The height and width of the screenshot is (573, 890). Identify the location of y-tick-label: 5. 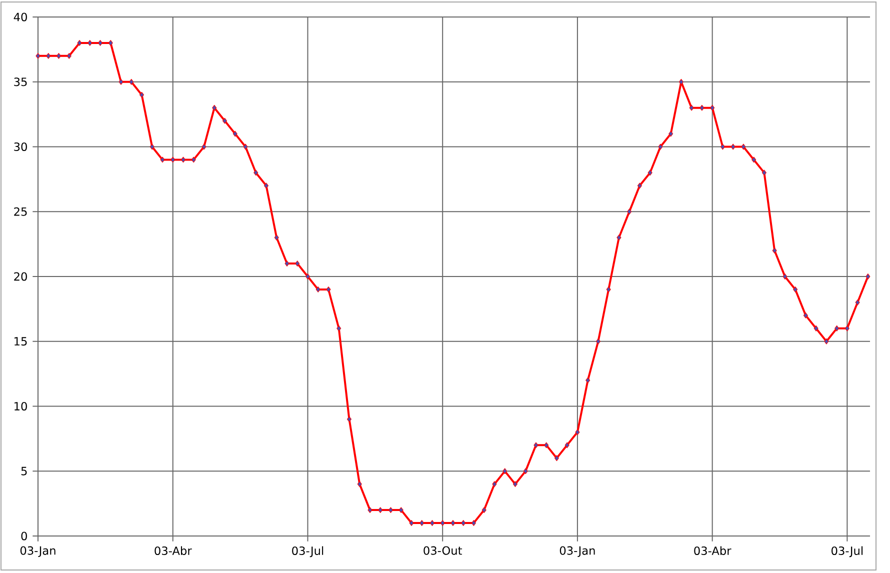
(24, 471).